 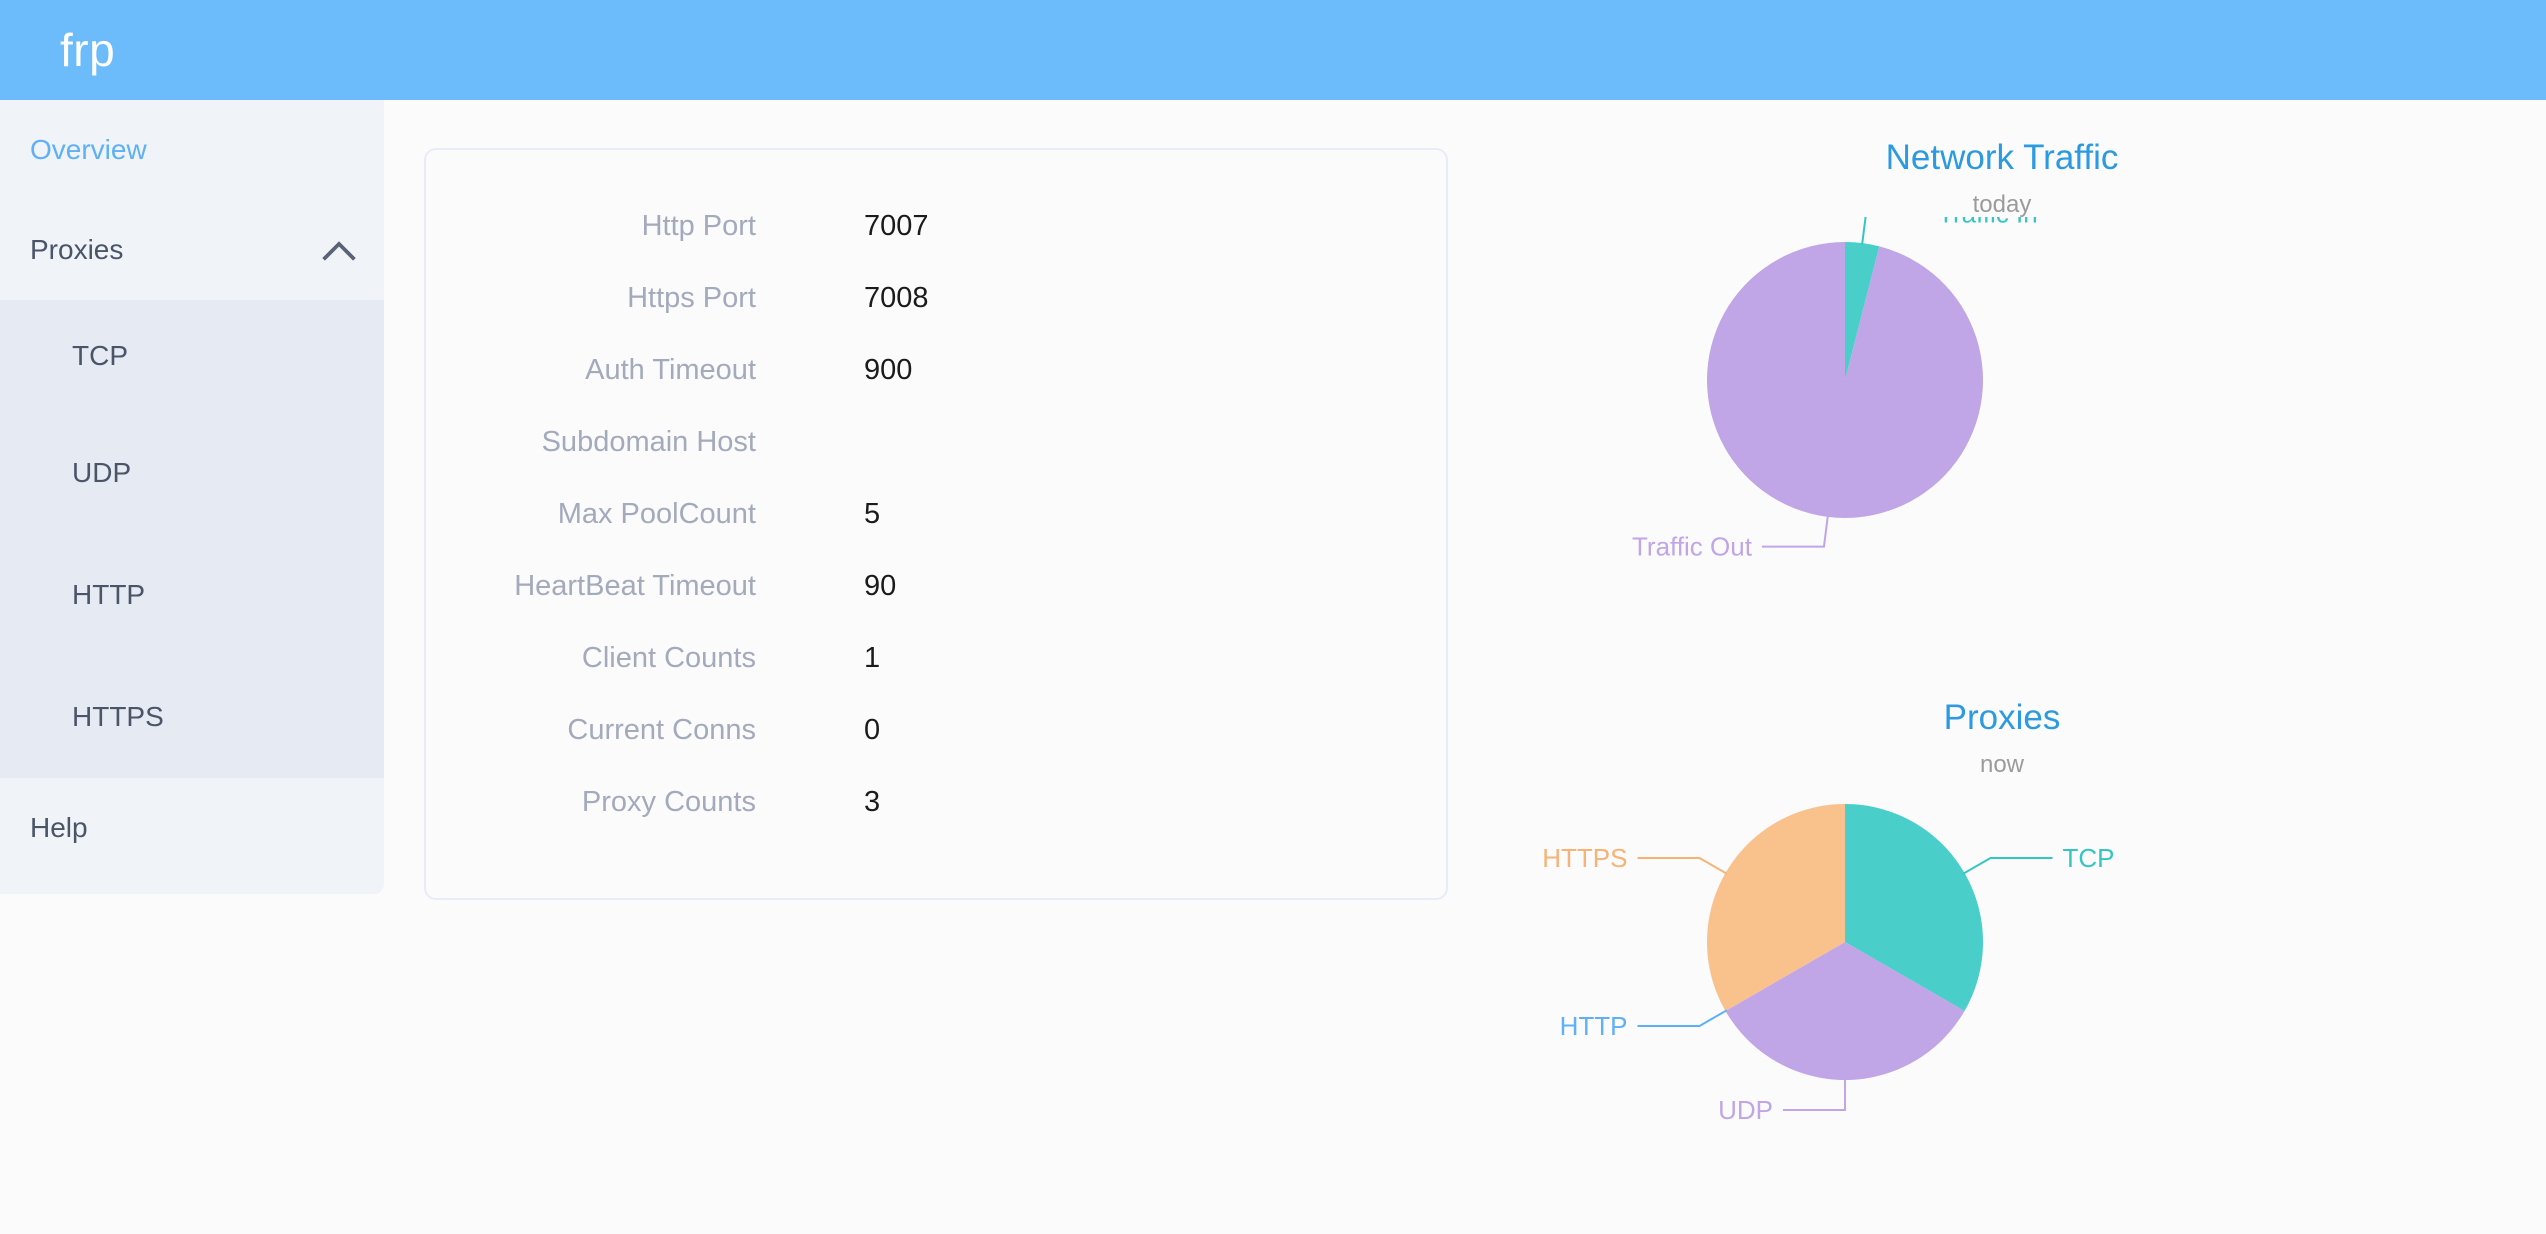 I want to click on sidebar-subitem-http: HTTP, so click(x=192, y=595).